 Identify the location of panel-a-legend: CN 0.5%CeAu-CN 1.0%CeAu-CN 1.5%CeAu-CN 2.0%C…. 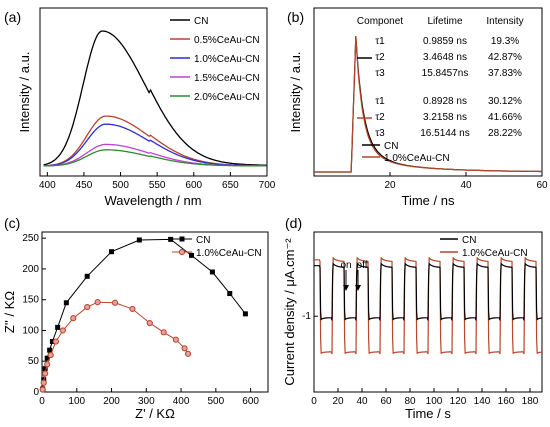
(215, 59).